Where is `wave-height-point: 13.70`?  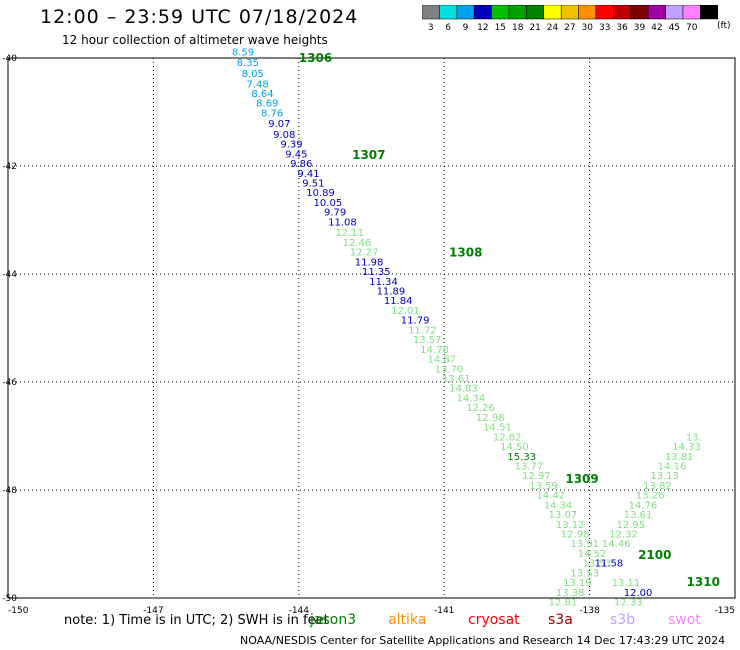 wave-height-point: 13.70 is located at coordinates (449, 369).